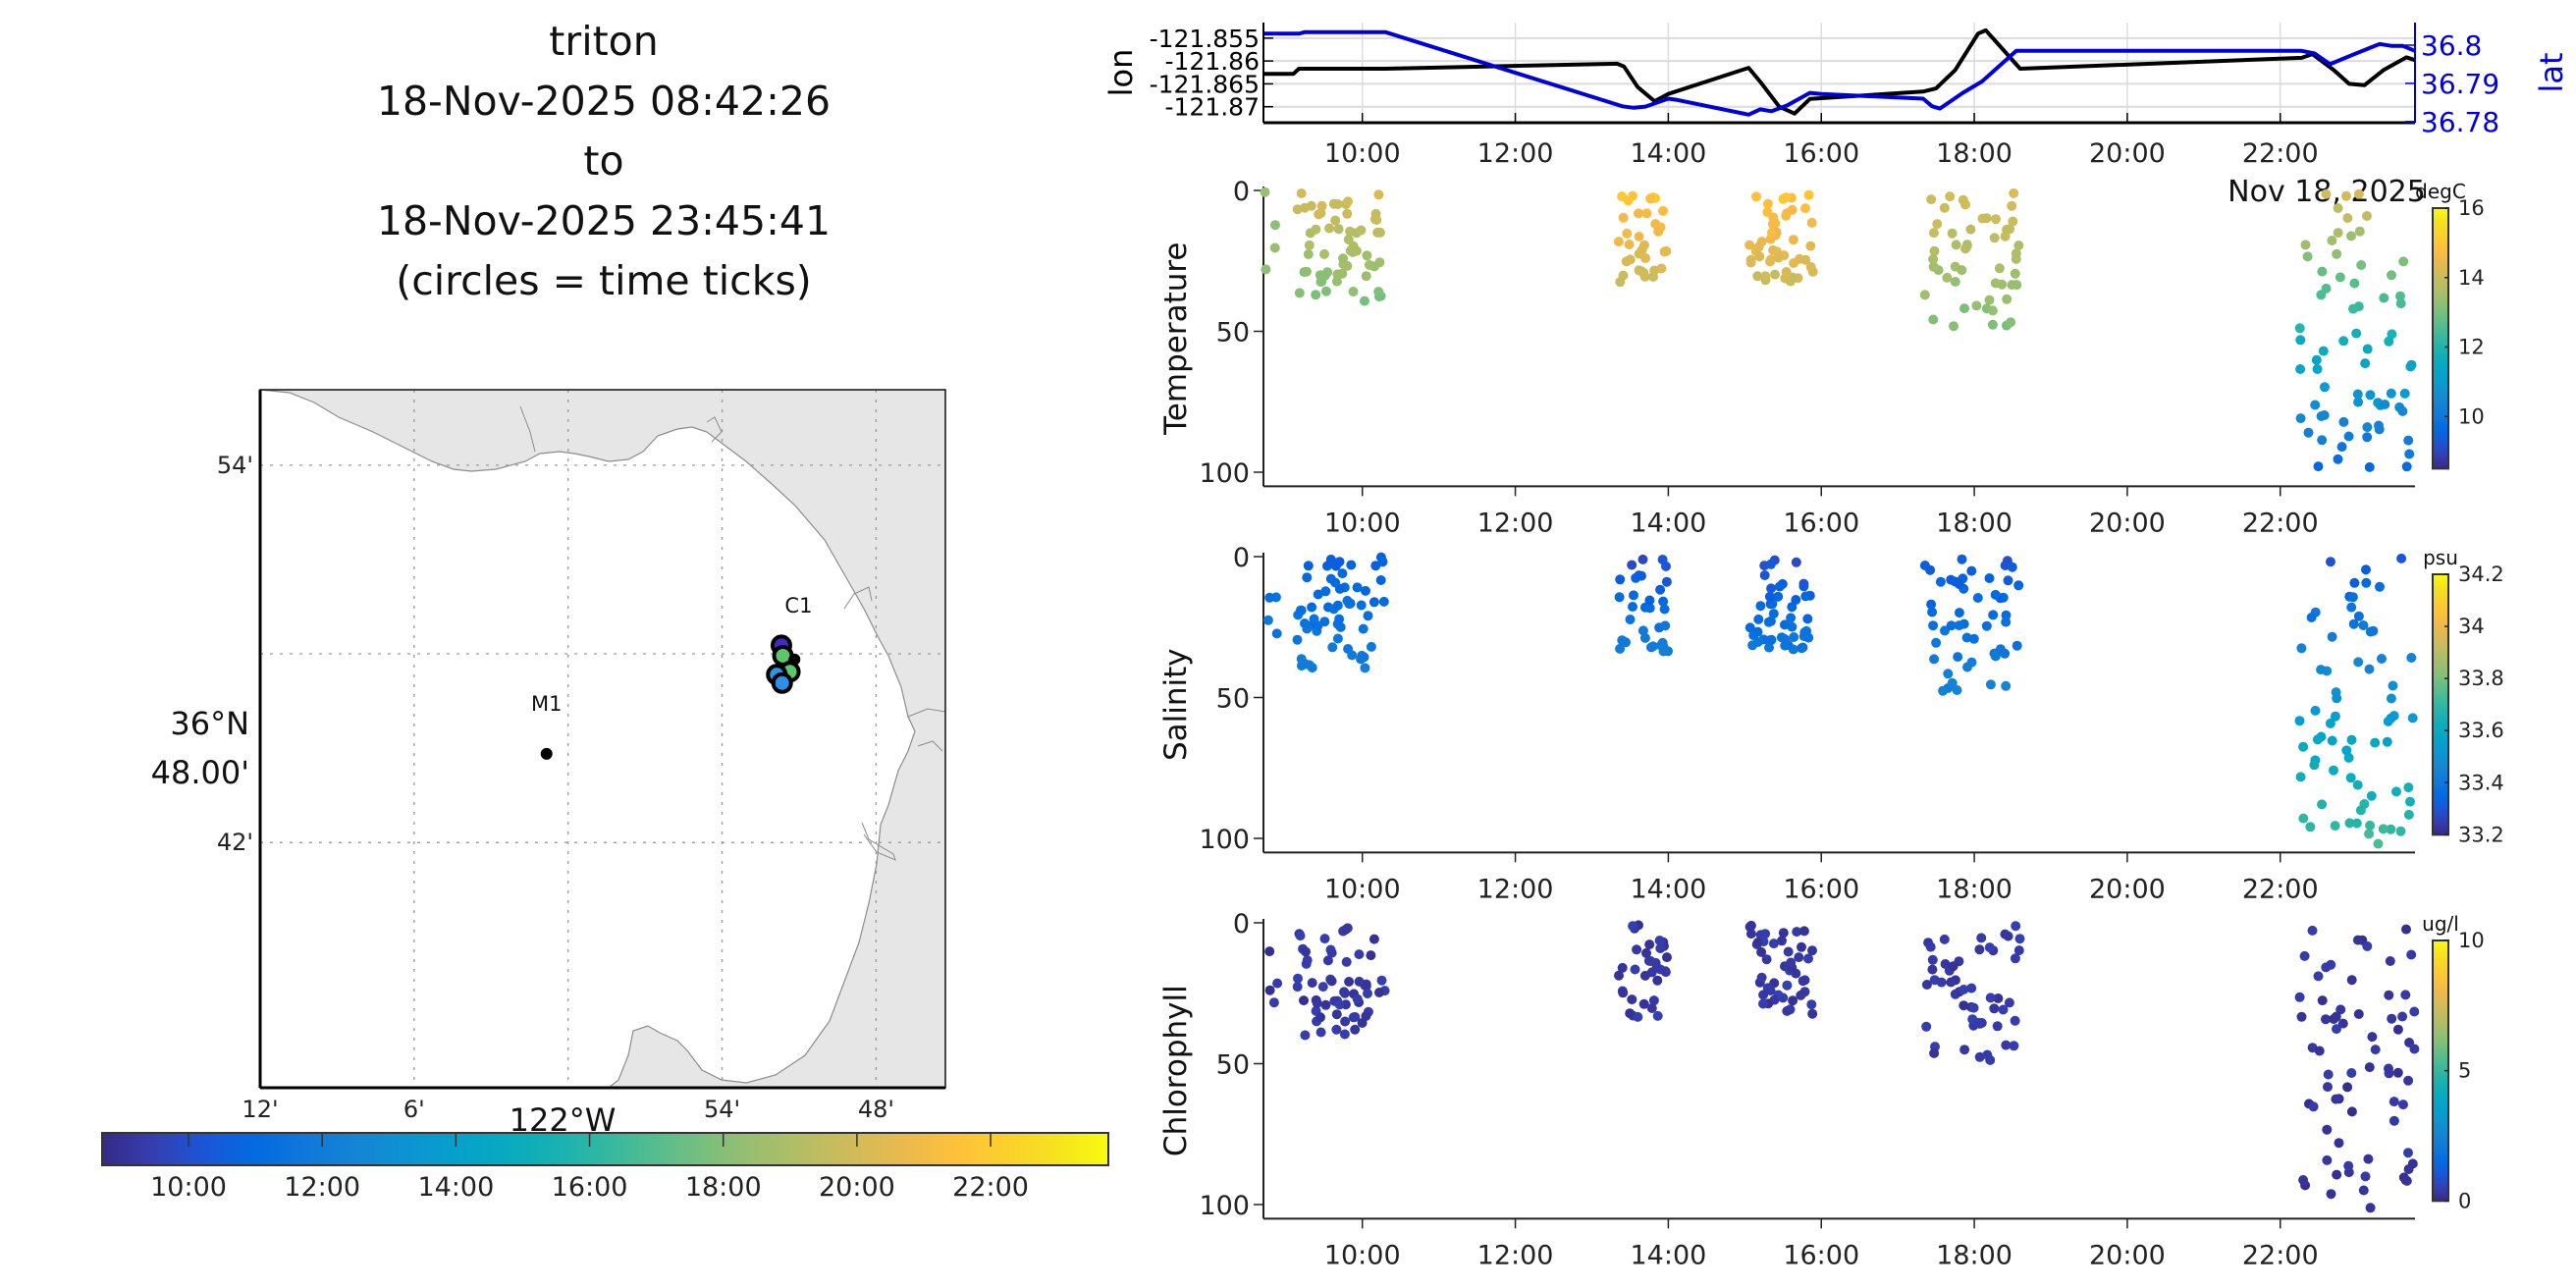  What do you see at coordinates (2471, 347) in the screenshot?
I see `colorbar-tick-label: 12` at bounding box center [2471, 347].